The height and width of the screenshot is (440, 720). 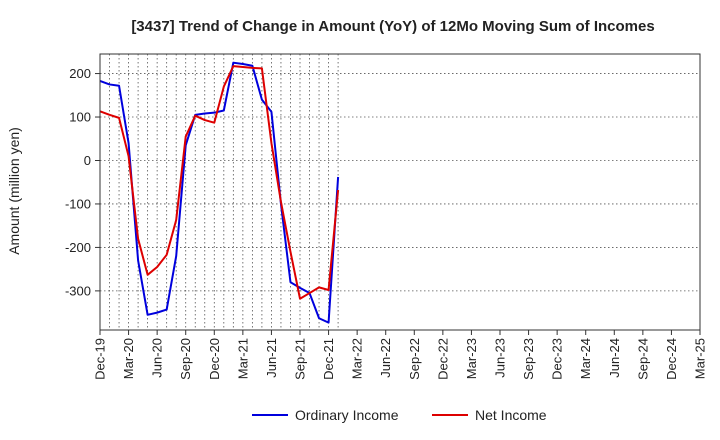 I want to click on x-tick-label: Mar-24, so click(x=585, y=358).